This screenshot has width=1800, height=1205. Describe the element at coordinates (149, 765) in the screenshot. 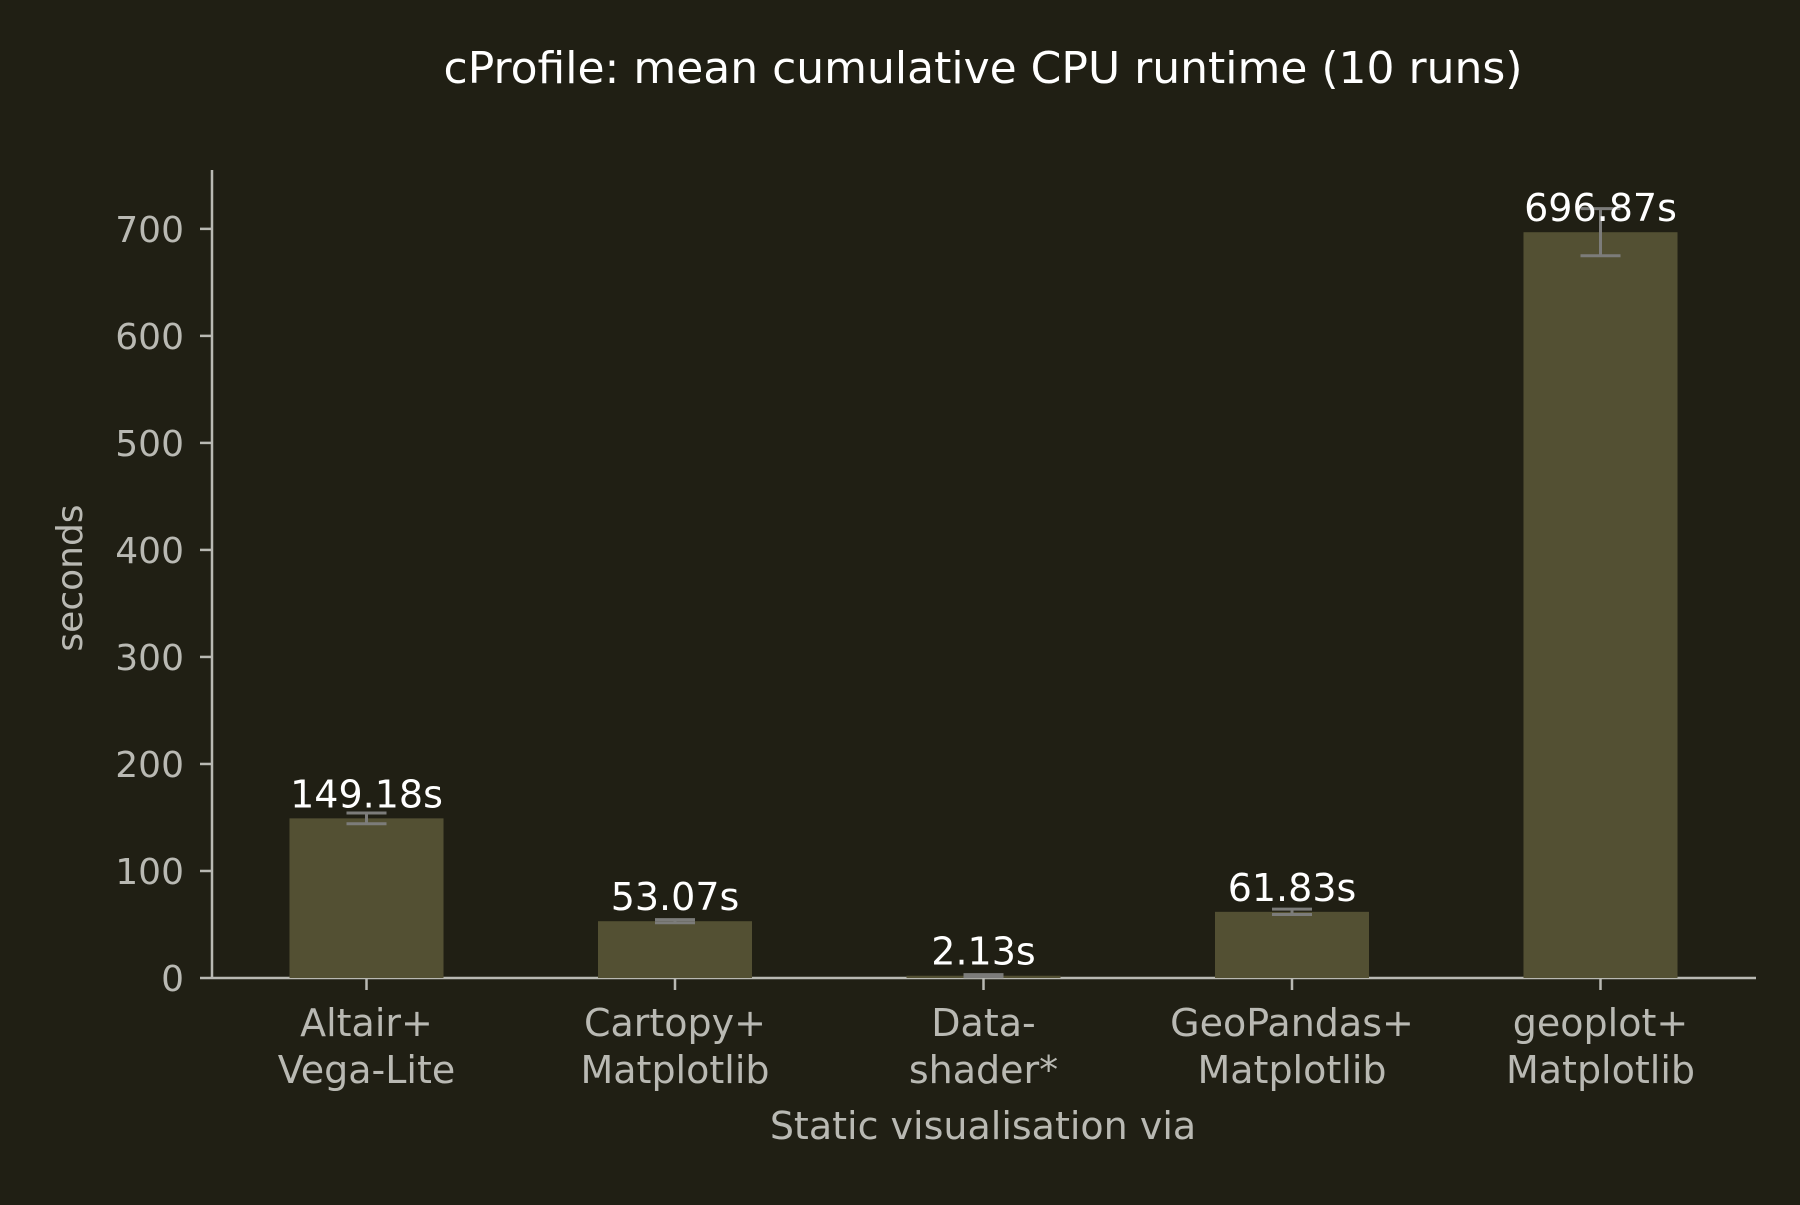

I see `y-tick-label: 200` at that location.